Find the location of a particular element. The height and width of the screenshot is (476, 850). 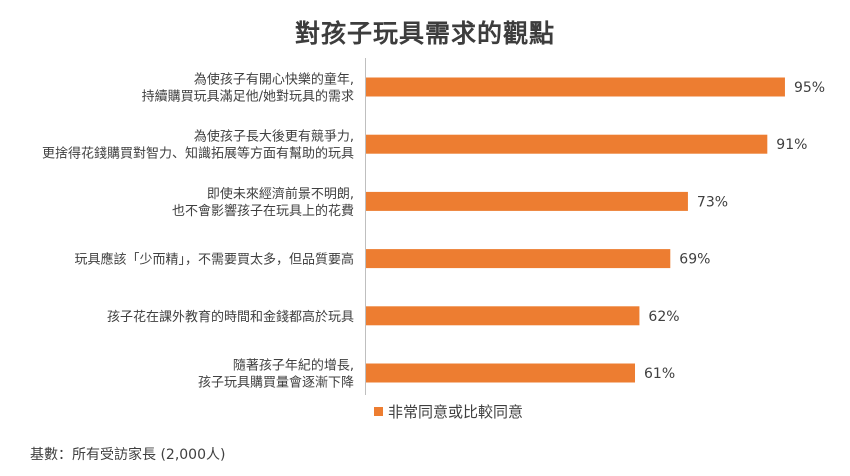

category-label: 更捨得花錢購買對智力、知識拓展等方面有幫助的玩具 is located at coordinates (198, 154).